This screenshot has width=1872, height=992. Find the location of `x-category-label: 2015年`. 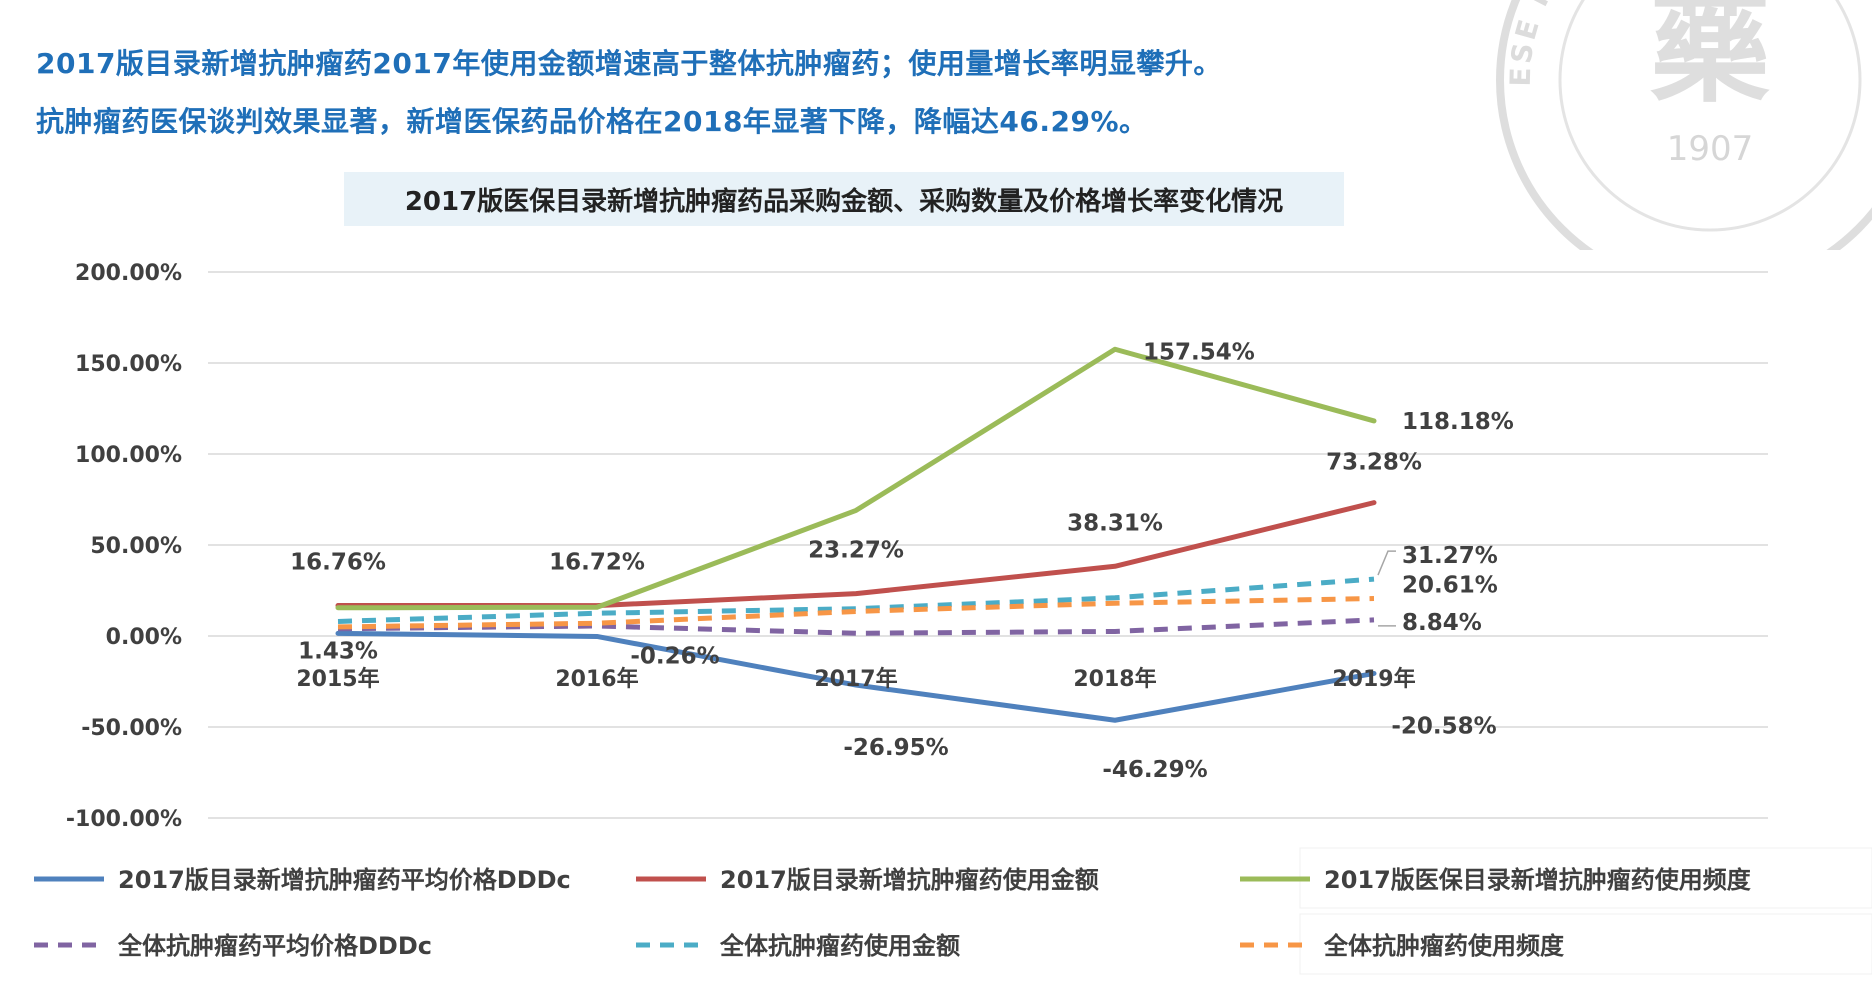

x-category-label: 2015年 is located at coordinates (337, 679).